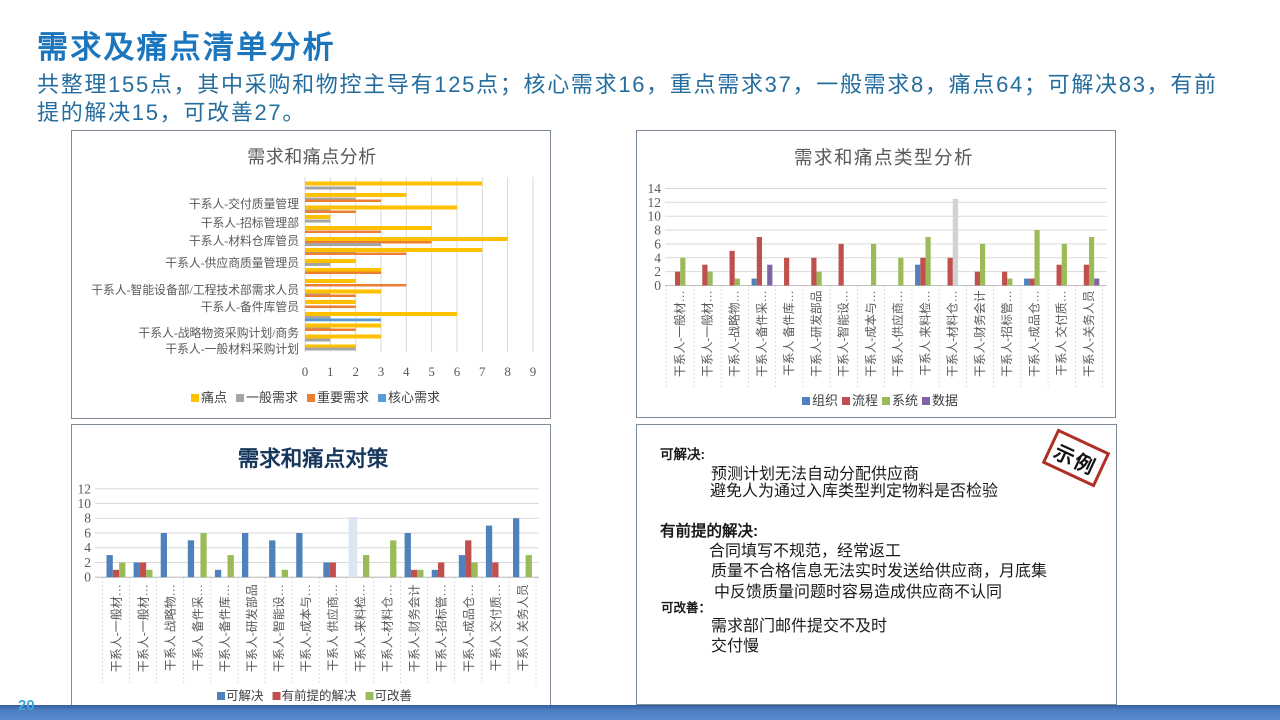 Image resolution: width=1280 pixels, height=720 pixels. What do you see at coordinates (272, 397) in the screenshot?
I see `svg-text: 一般需求` at bounding box center [272, 397].